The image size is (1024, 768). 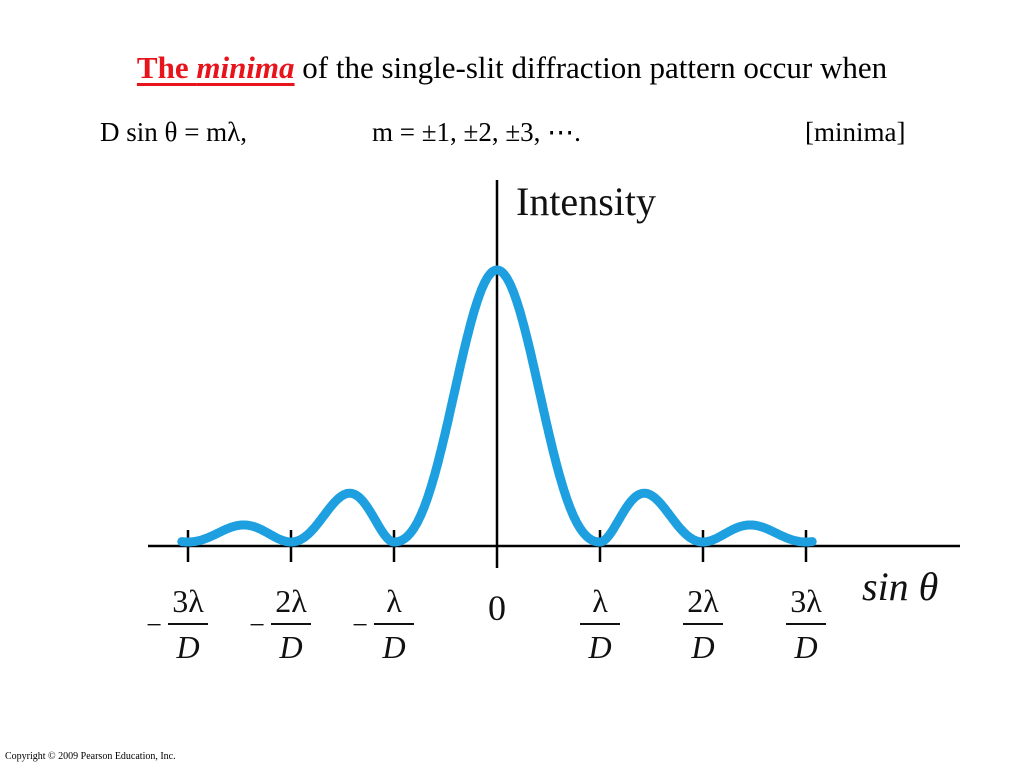 I want to click on copyright-notice: Copyright © 2009 Pearson Education, Inc., so click(x=90, y=756).